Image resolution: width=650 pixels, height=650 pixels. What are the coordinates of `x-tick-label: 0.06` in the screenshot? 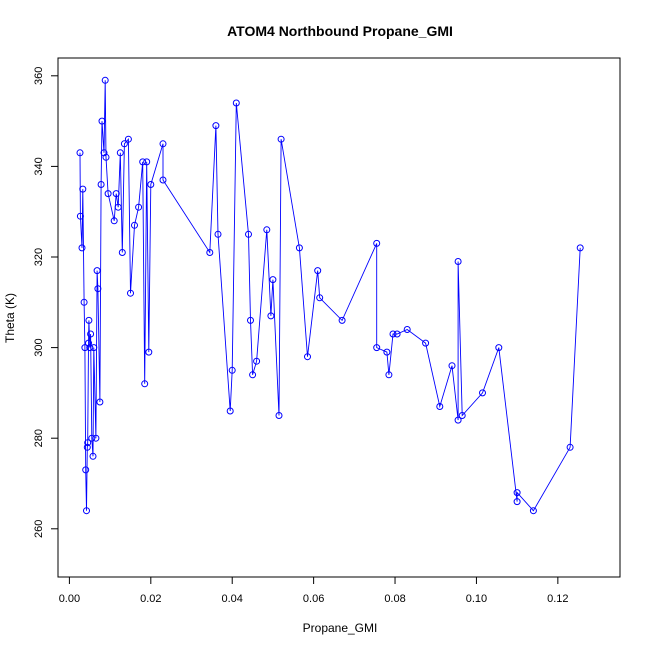 It's located at (313, 599).